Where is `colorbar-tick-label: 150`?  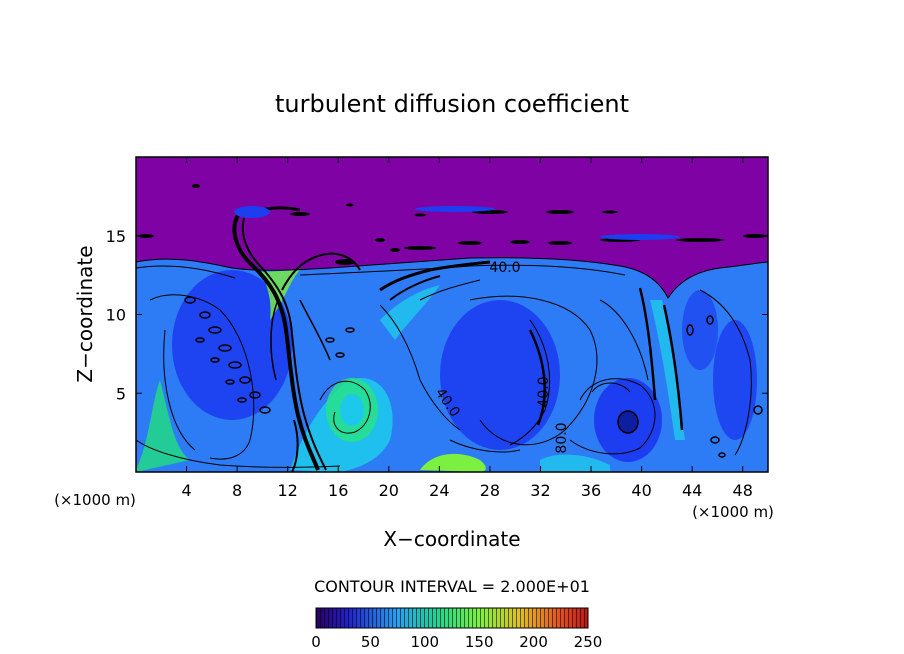 colorbar-tick-label: 150 is located at coordinates (479, 642).